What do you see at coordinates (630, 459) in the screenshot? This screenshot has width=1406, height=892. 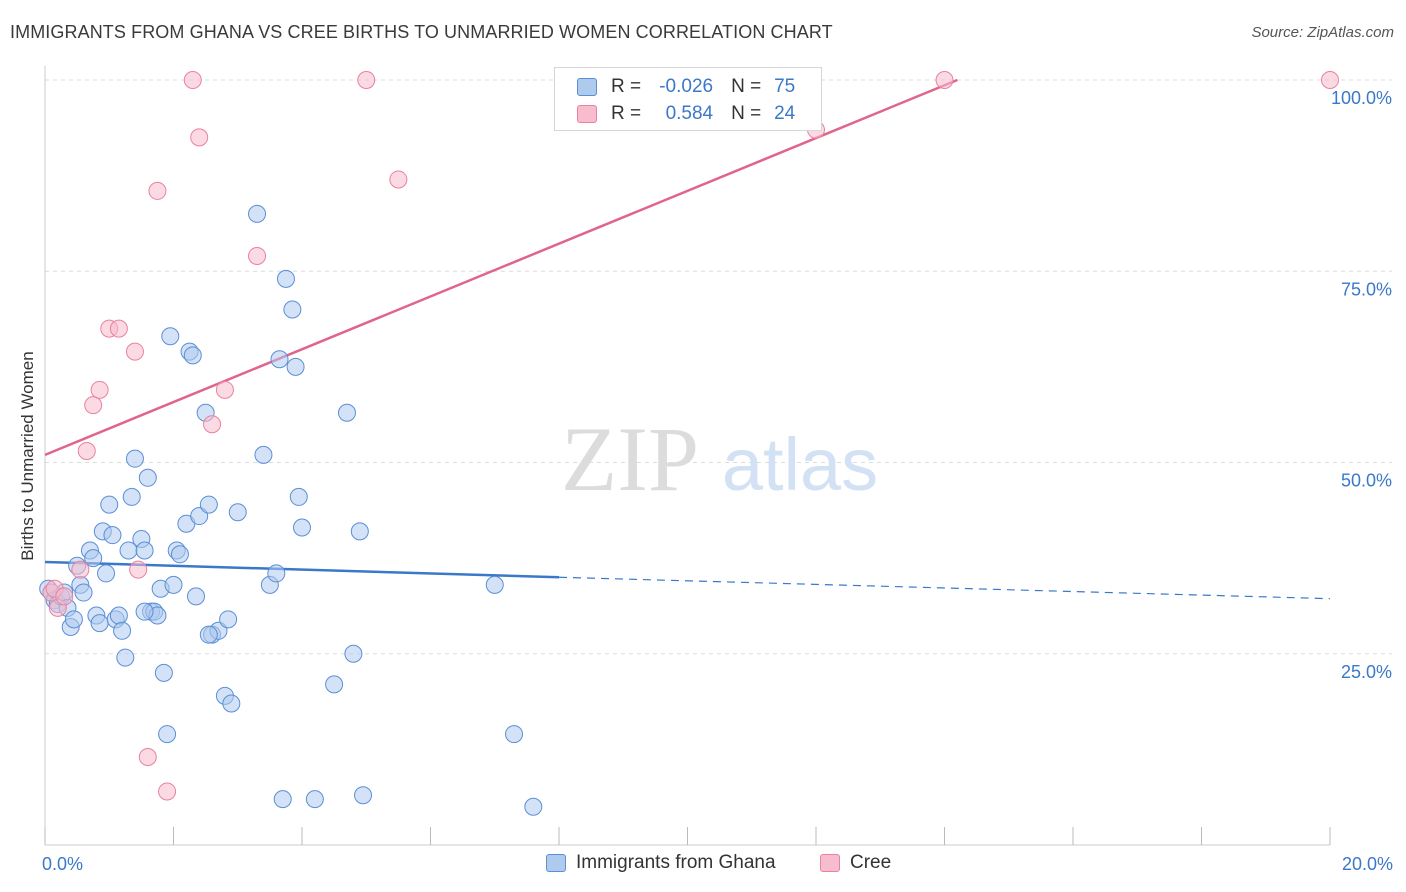 I see `watermark-zip: ZIP` at bounding box center [630, 459].